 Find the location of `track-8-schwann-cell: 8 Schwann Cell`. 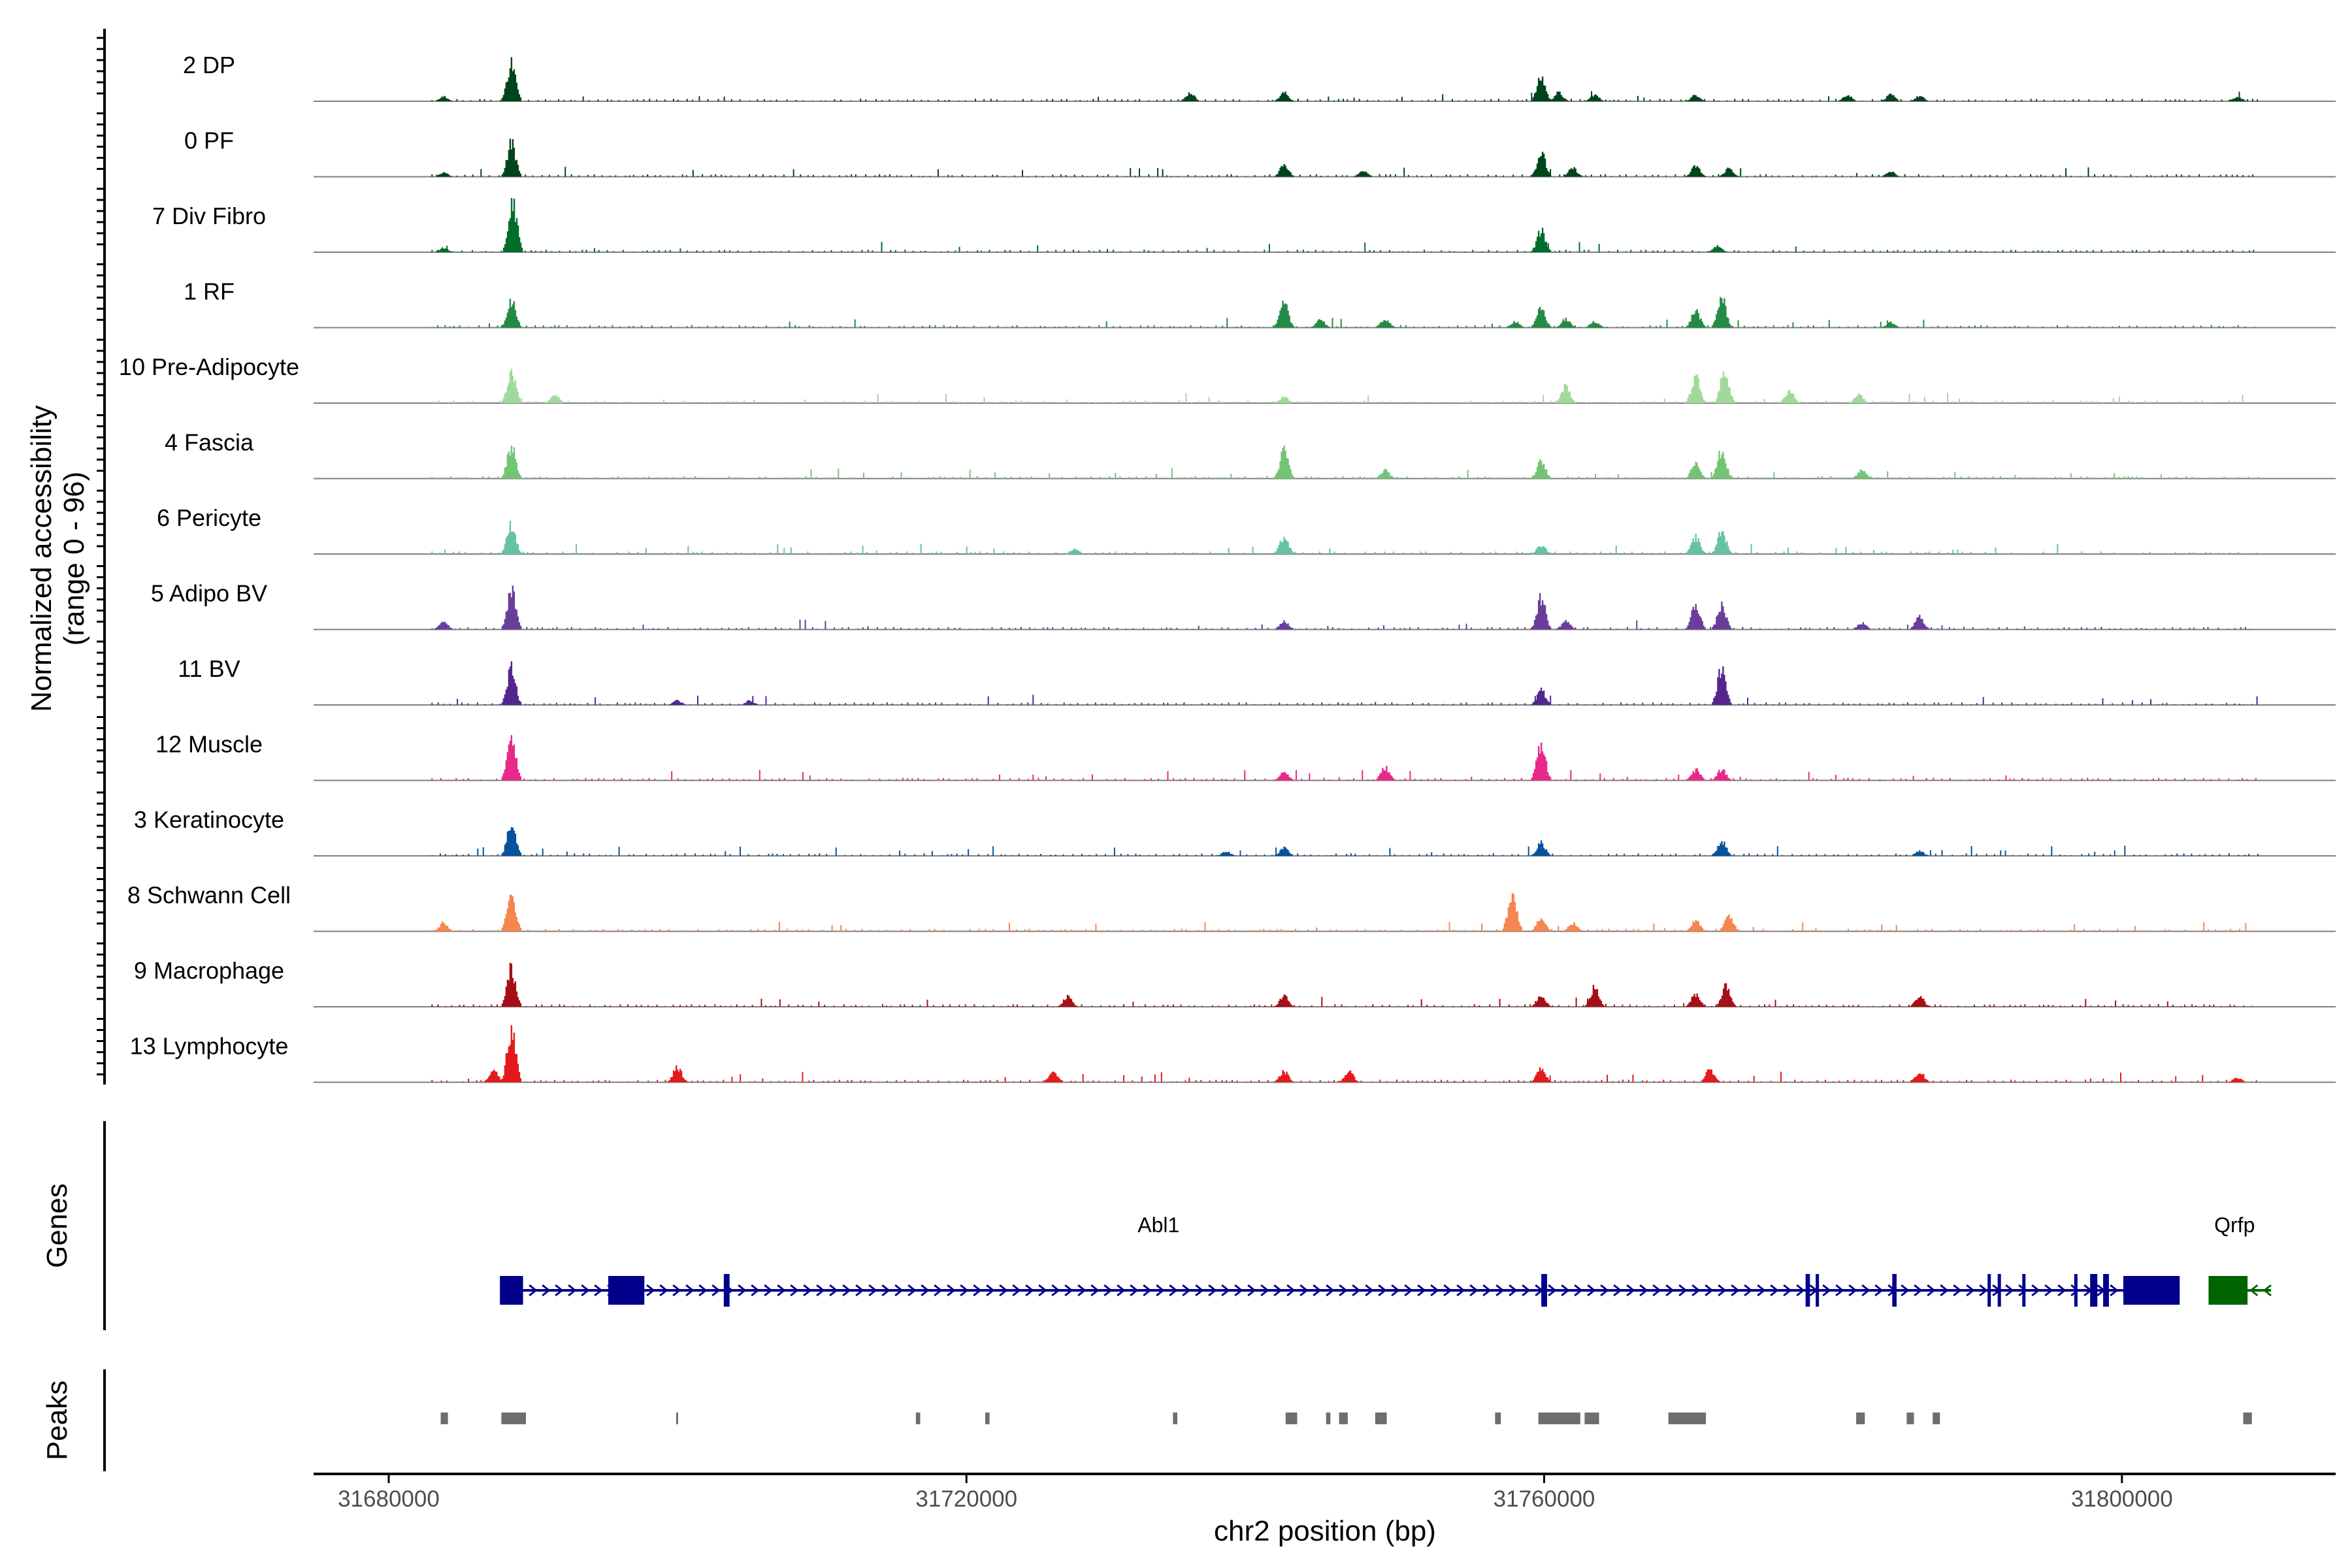

track-8-schwann-cell: 8 Schwann Cell is located at coordinates (1231, 907).